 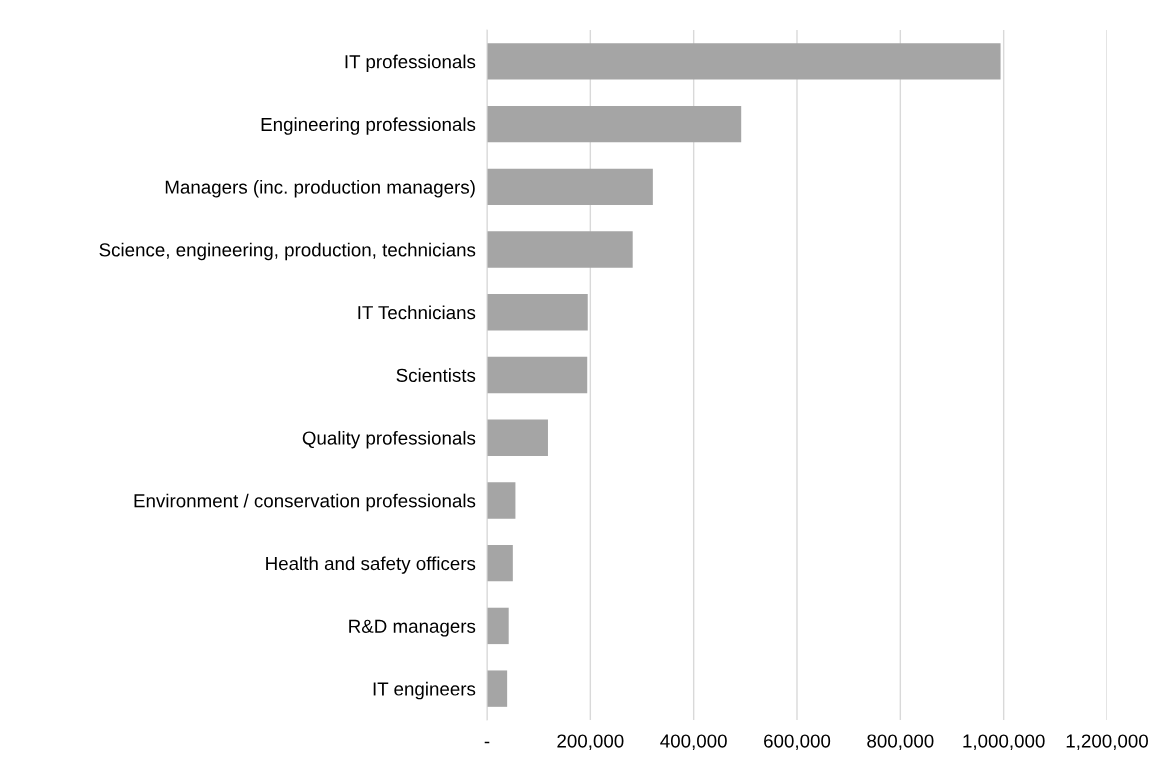 I want to click on y-tick-label: Environment / conservation professionals, so click(x=305, y=502).